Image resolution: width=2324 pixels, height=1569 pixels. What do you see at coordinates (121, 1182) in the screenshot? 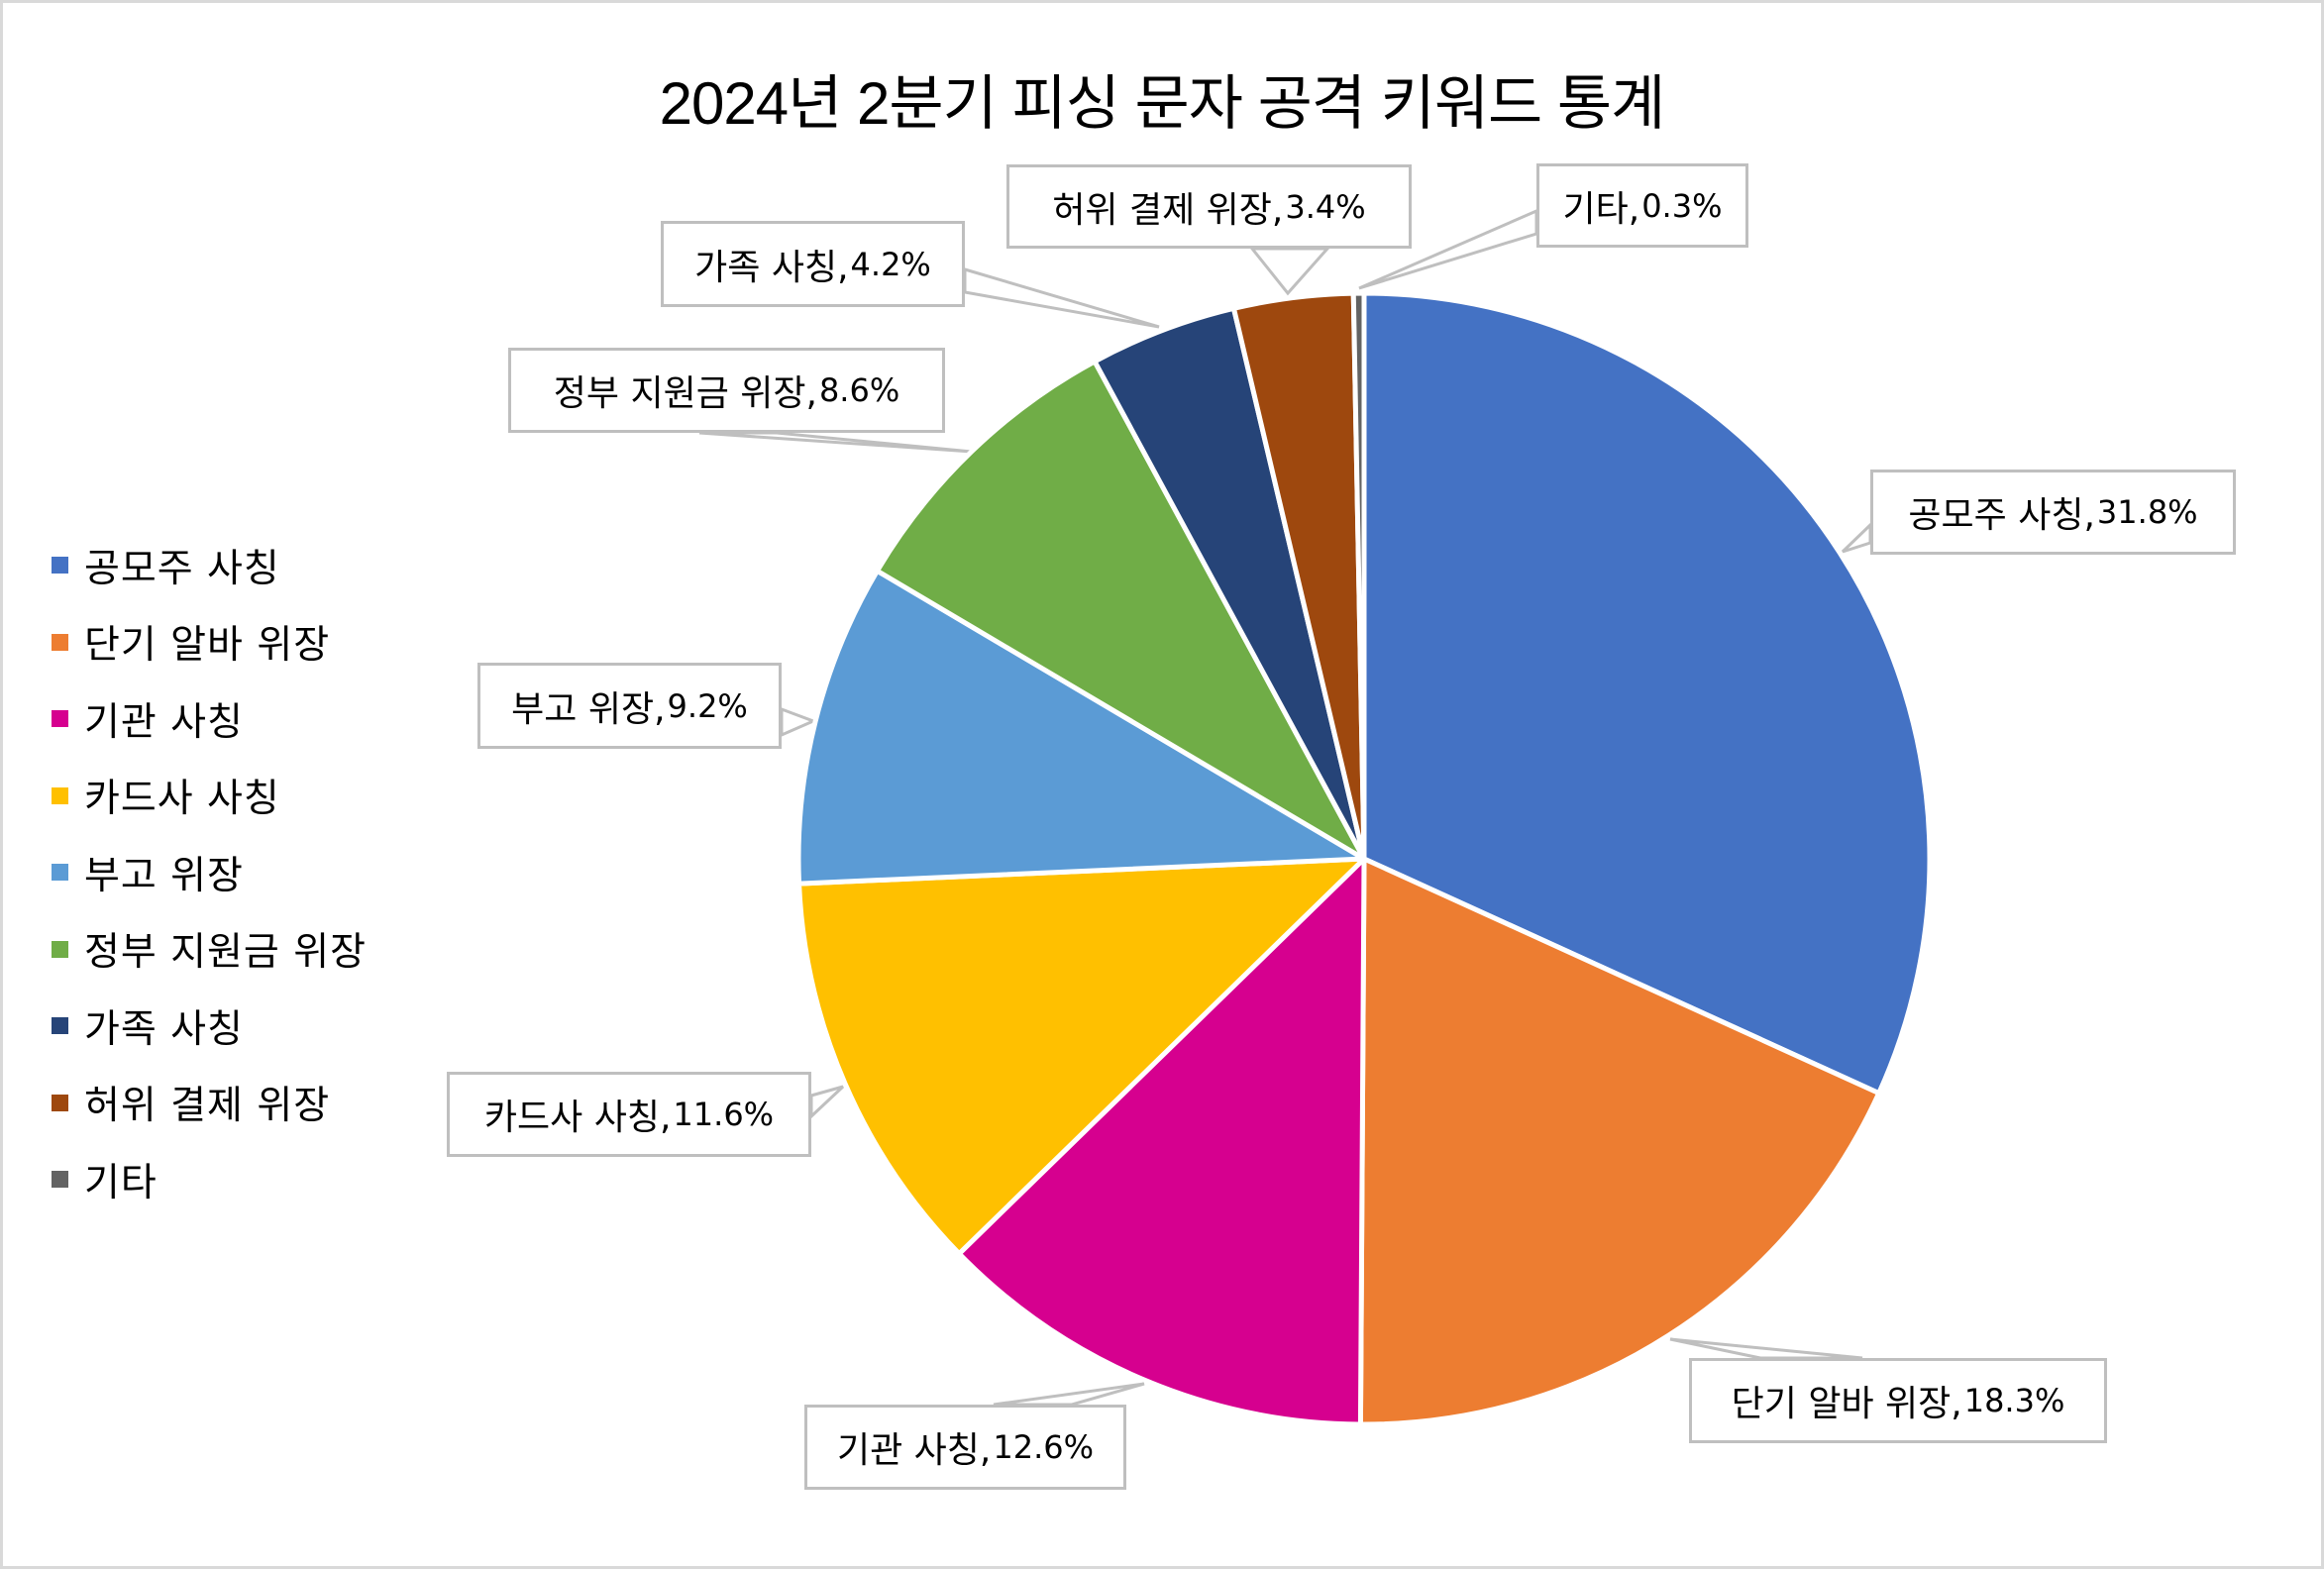
I see `legend-label: 기타` at bounding box center [121, 1182].